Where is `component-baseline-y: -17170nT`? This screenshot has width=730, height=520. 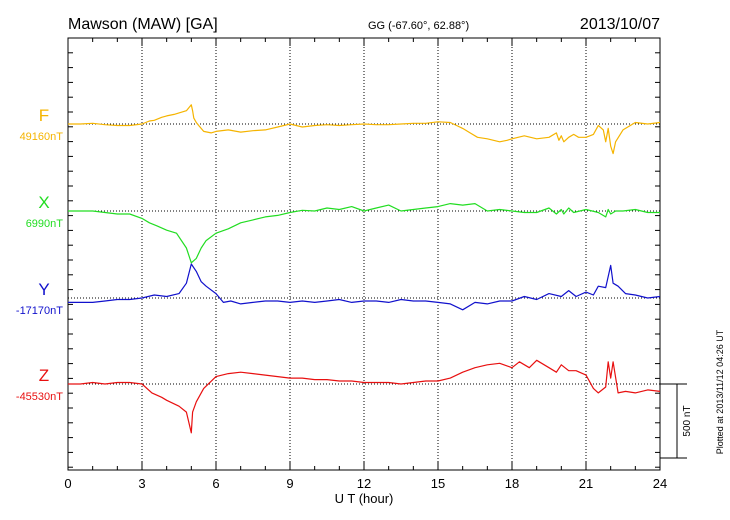
component-baseline-y: -17170nT is located at coordinates (39, 311).